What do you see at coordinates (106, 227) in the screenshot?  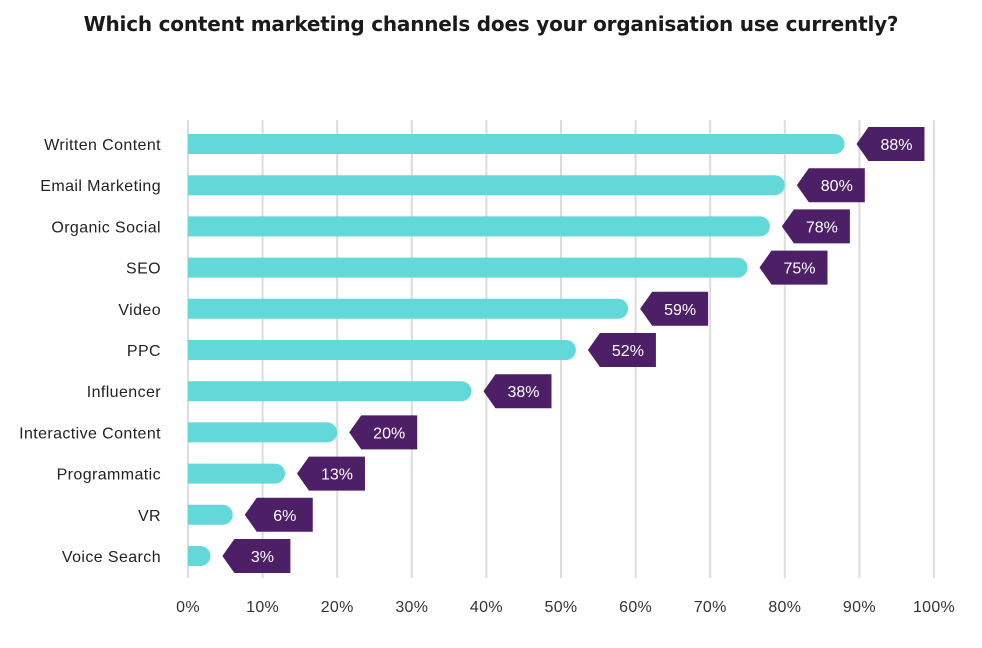 I see `category-label: Organic Social` at bounding box center [106, 227].